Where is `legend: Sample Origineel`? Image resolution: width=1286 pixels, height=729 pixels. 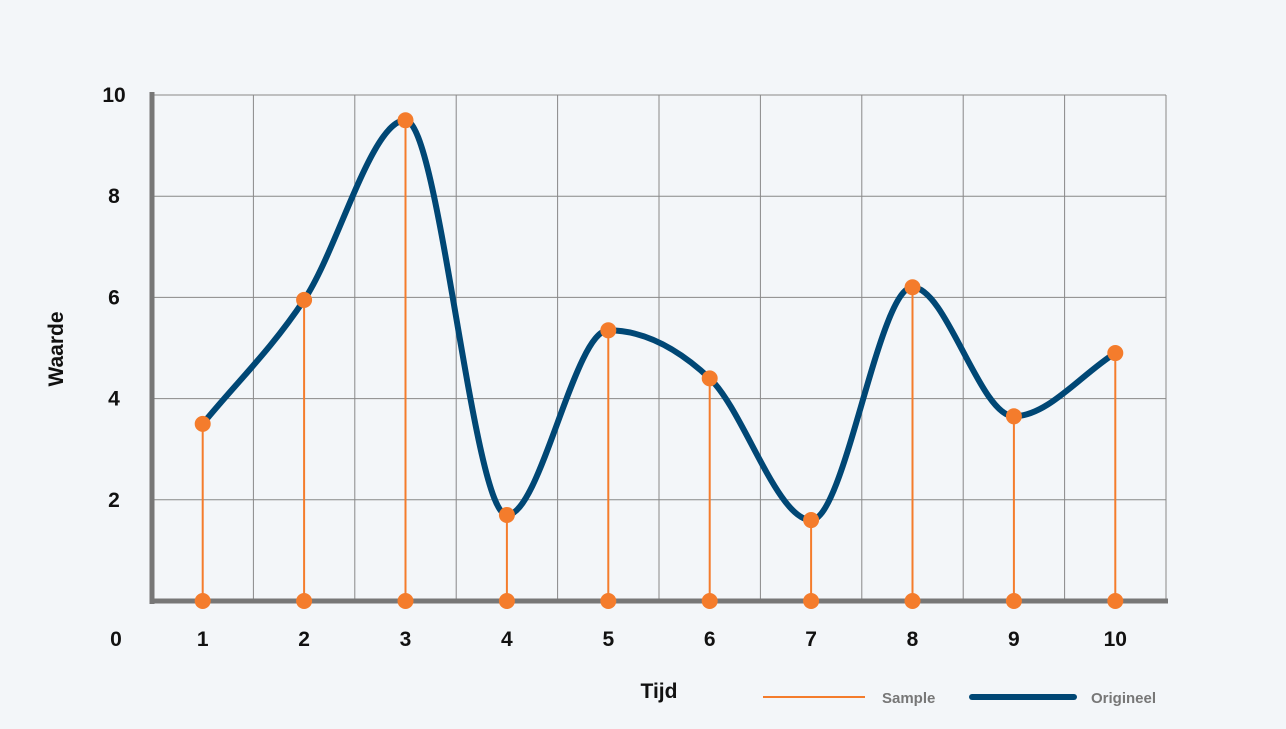
legend: Sample Origineel is located at coordinates (959, 698).